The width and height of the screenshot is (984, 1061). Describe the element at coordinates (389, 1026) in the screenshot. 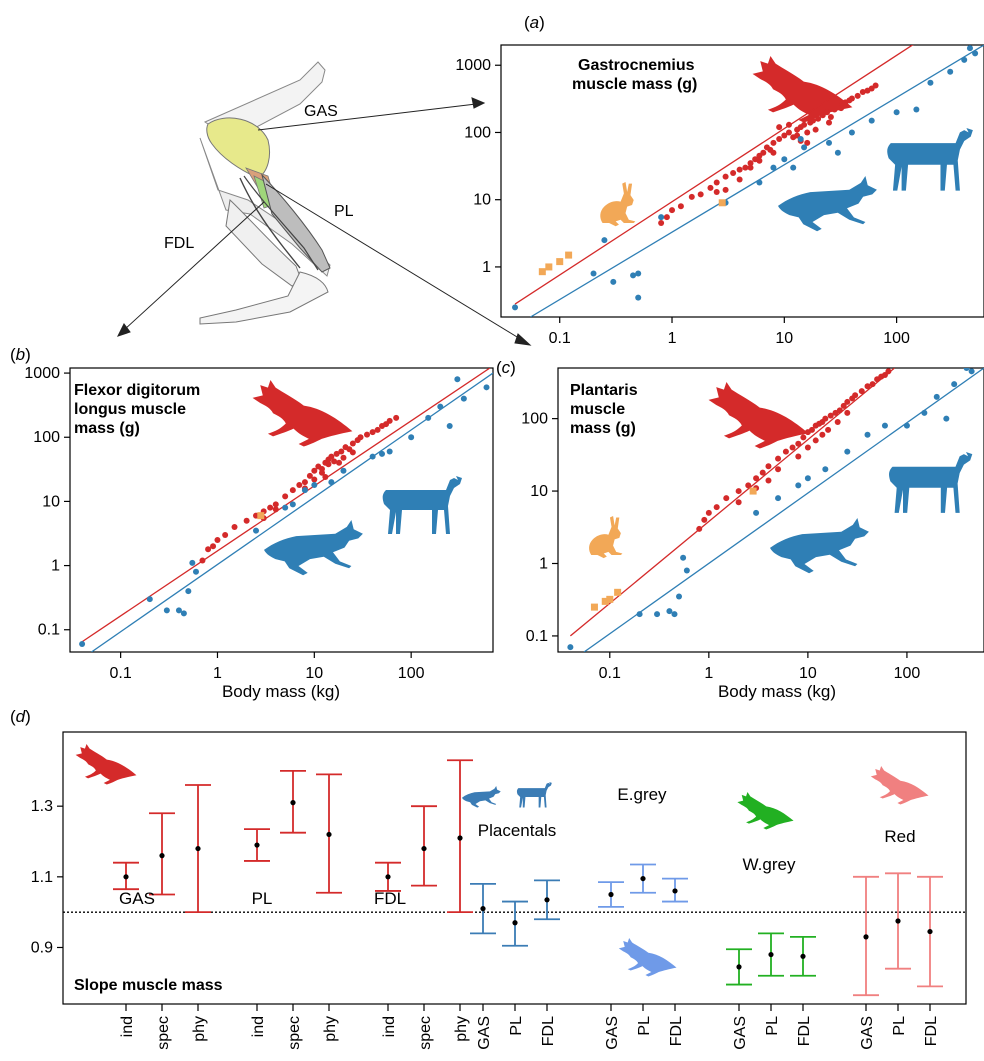

I see `x-tick-label: ind` at that location.